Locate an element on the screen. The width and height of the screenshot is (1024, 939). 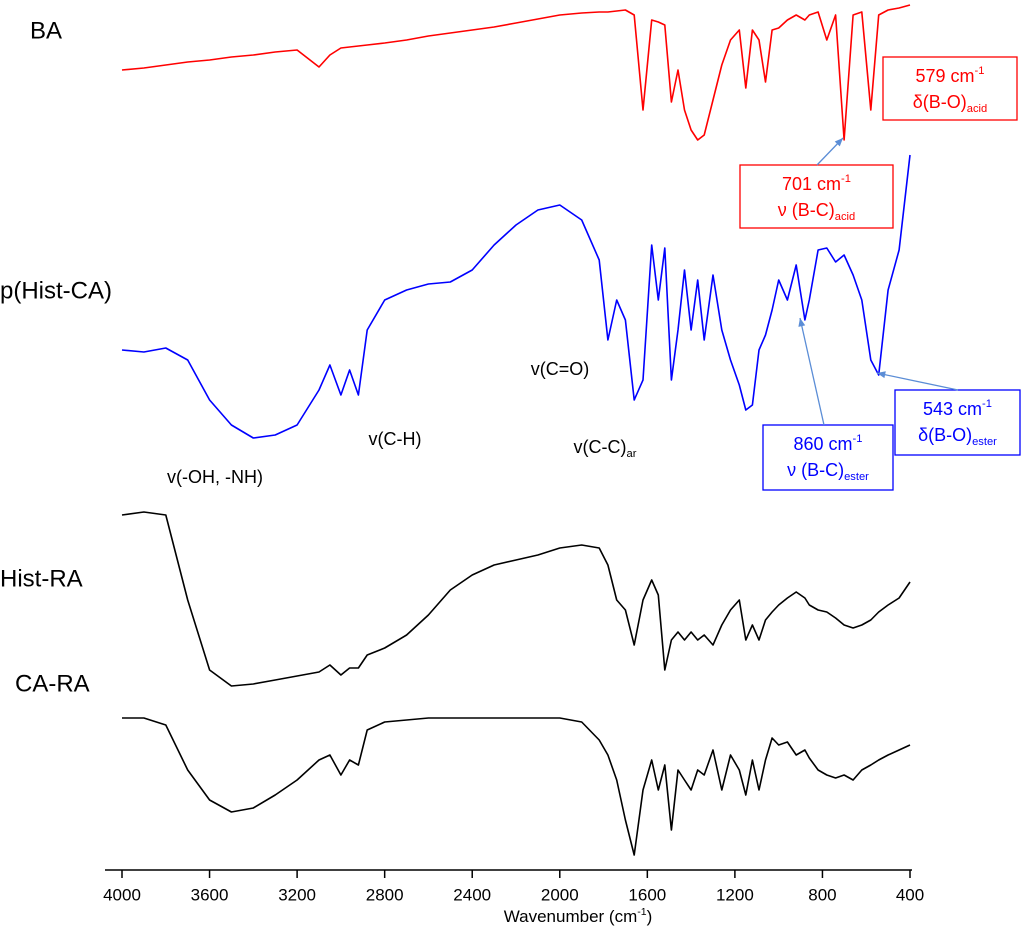
label: v(C-C)ar is located at coordinates (605, 448).